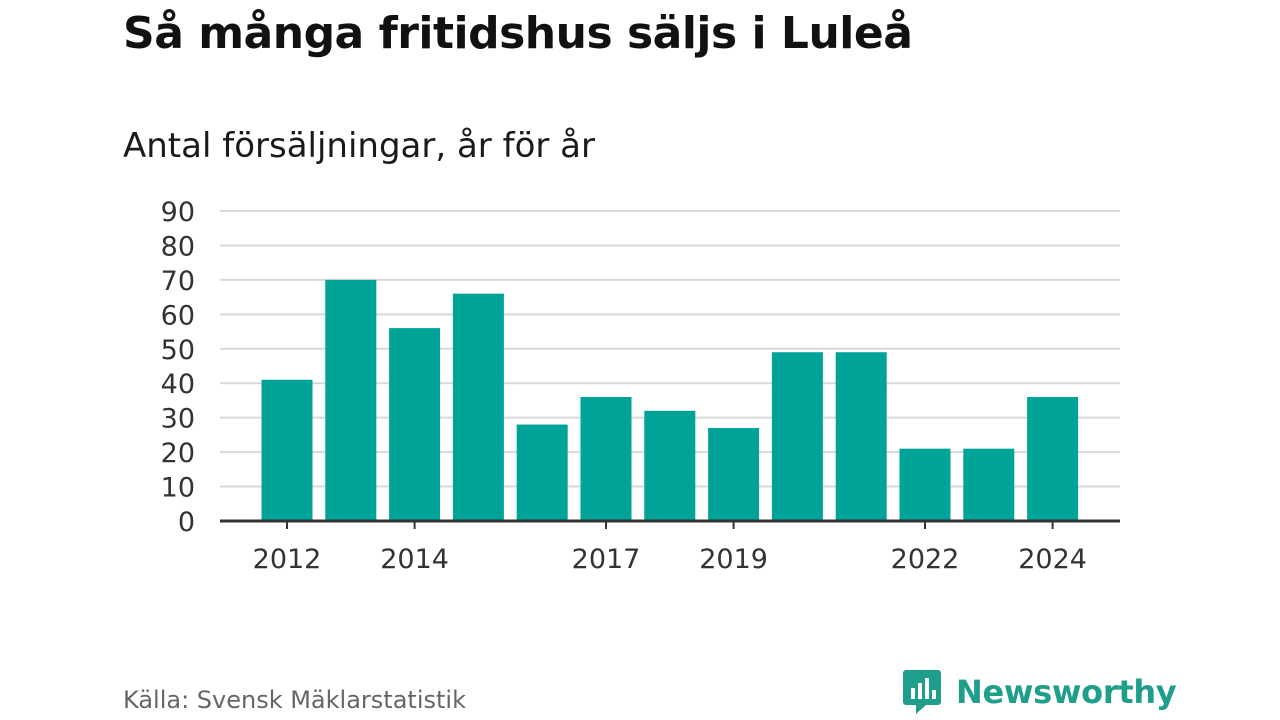 The height and width of the screenshot is (720, 1280). Describe the element at coordinates (178, 212) in the screenshot. I see `y-tick-label: 90` at that location.